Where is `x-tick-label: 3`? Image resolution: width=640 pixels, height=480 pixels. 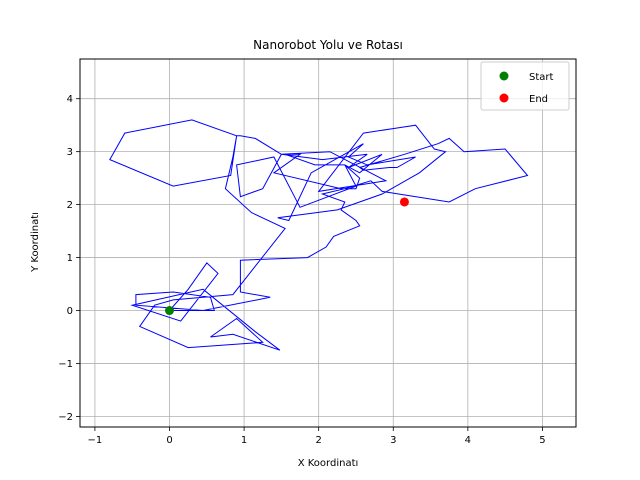 x-tick-label: 3 is located at coordinates (393, 440).